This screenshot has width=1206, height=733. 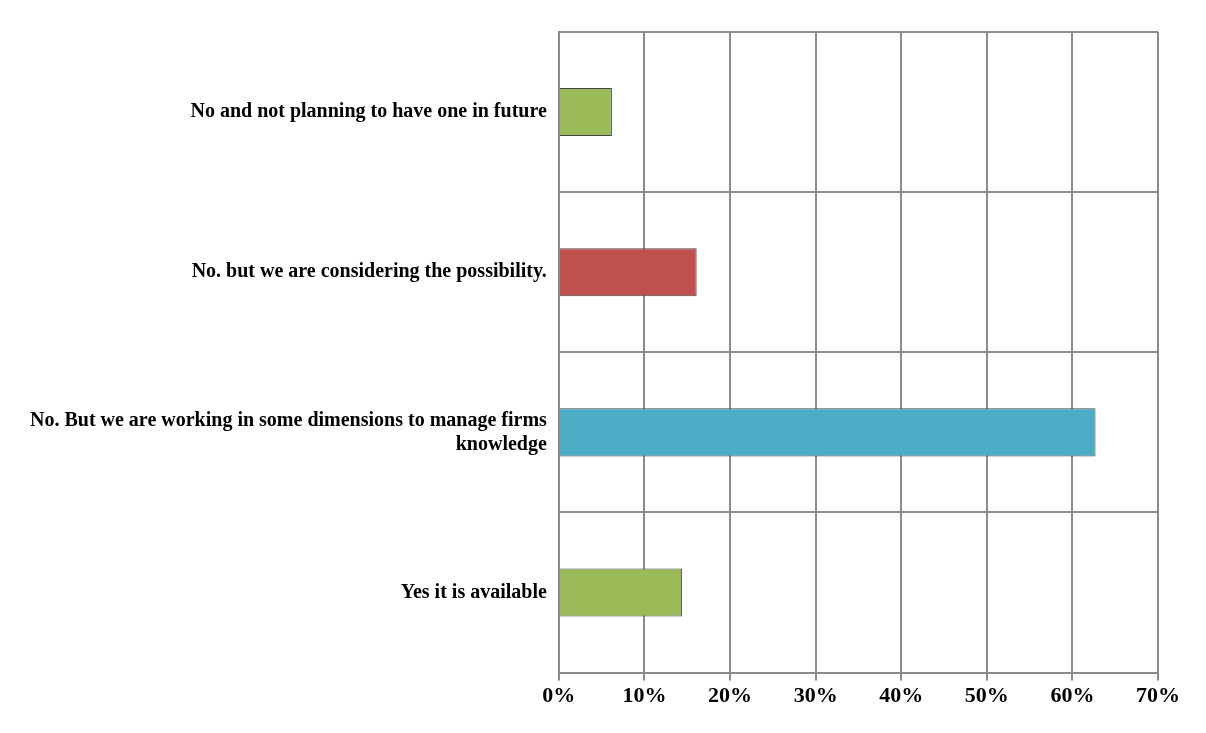 What do you see at coordinates (644, 695) in the screenshot?
I see `x-tick-label: 10%` at bounding box center [644, 695].